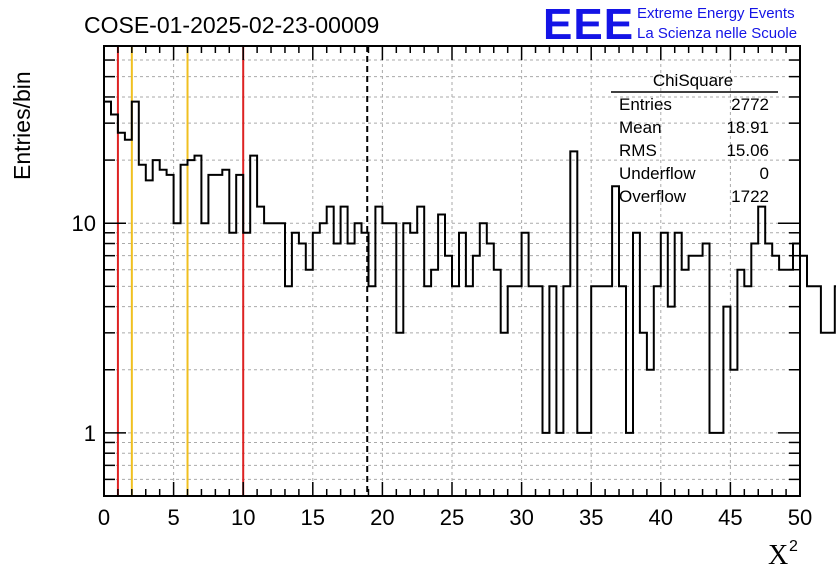 The image size is (836, 572). Describe the element at coordinates (793, 546) in the screenshot. I see `x-axis-label-superscript: 2` at that location.